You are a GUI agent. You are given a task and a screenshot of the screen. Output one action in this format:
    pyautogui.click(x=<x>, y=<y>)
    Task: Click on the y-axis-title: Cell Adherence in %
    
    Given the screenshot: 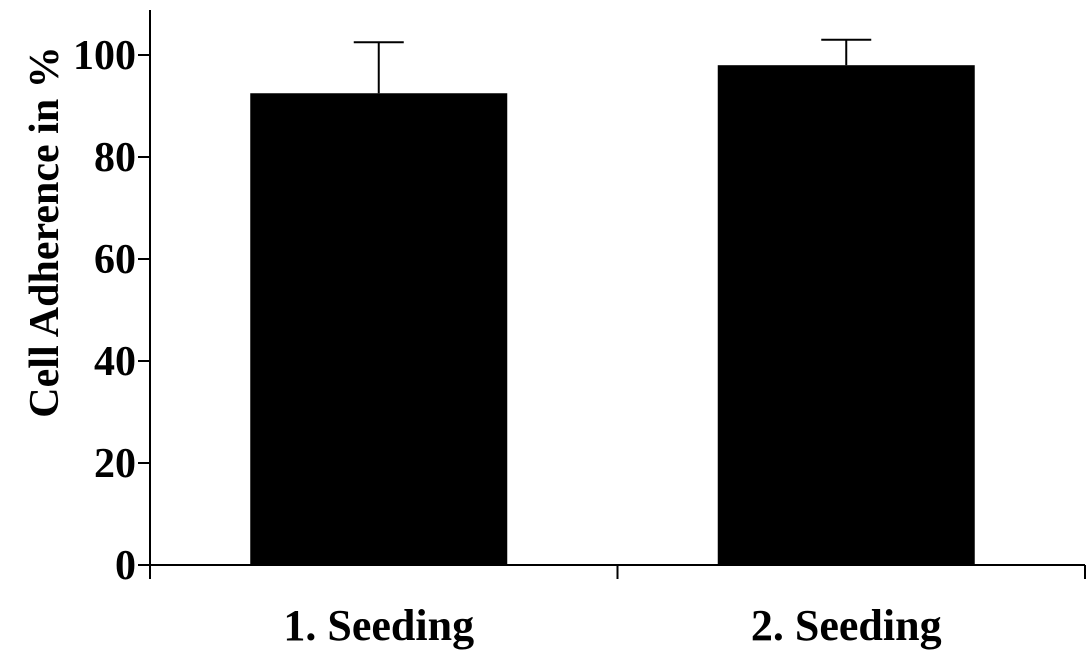 What is the action you would take?
    pyautogui.click(x=45, y=231)
    